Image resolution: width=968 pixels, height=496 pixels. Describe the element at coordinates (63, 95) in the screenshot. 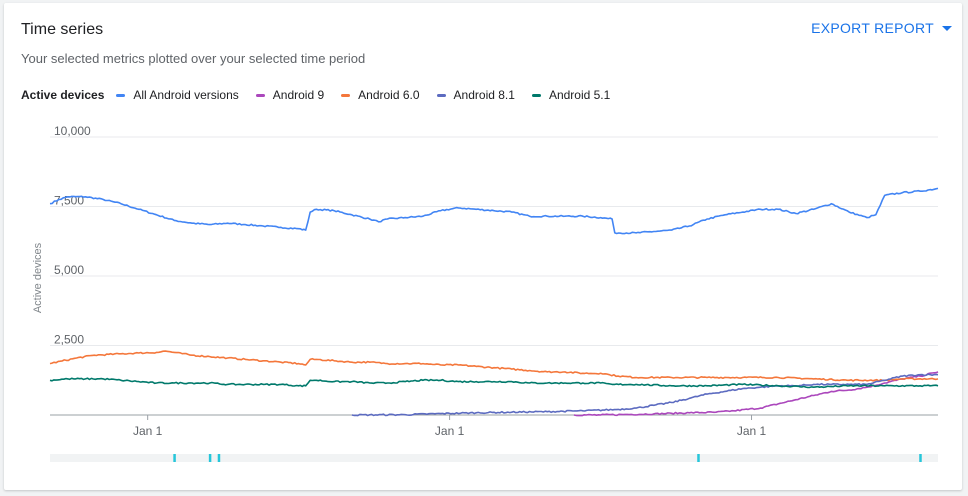

I see `legend-metric-label: Active devices` at that location.